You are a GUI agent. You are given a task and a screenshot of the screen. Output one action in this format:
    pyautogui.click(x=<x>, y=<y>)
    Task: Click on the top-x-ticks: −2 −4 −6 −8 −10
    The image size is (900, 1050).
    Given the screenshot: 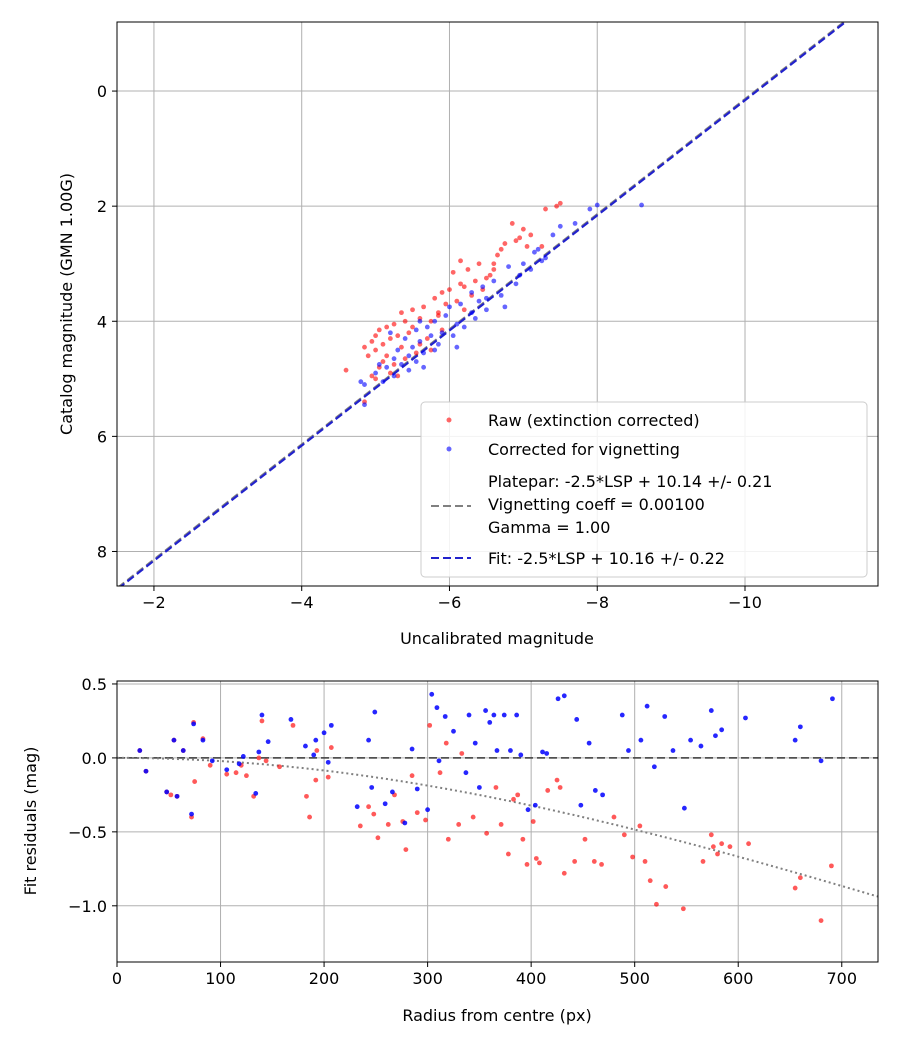 What is the action you would take?
    pyautogui.click(x=452, y=599)
    